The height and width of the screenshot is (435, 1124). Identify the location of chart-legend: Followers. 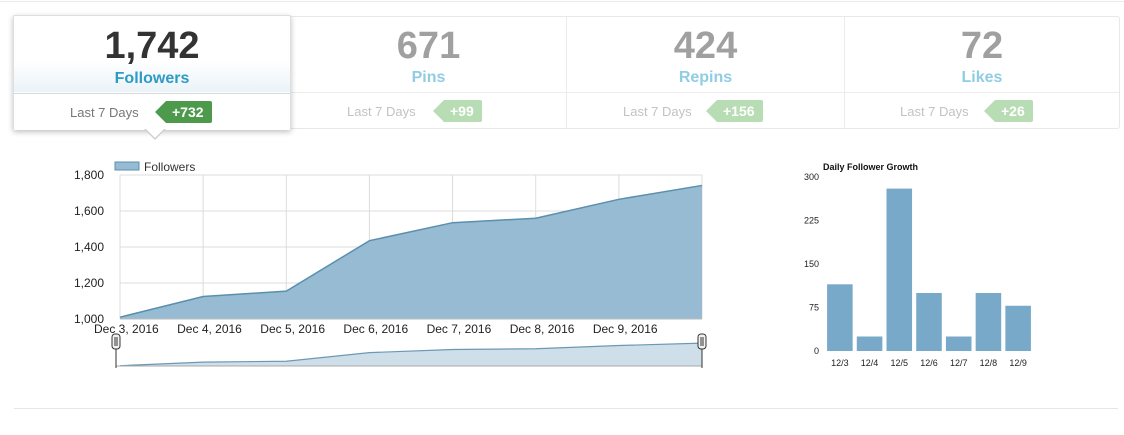
(154, 167).